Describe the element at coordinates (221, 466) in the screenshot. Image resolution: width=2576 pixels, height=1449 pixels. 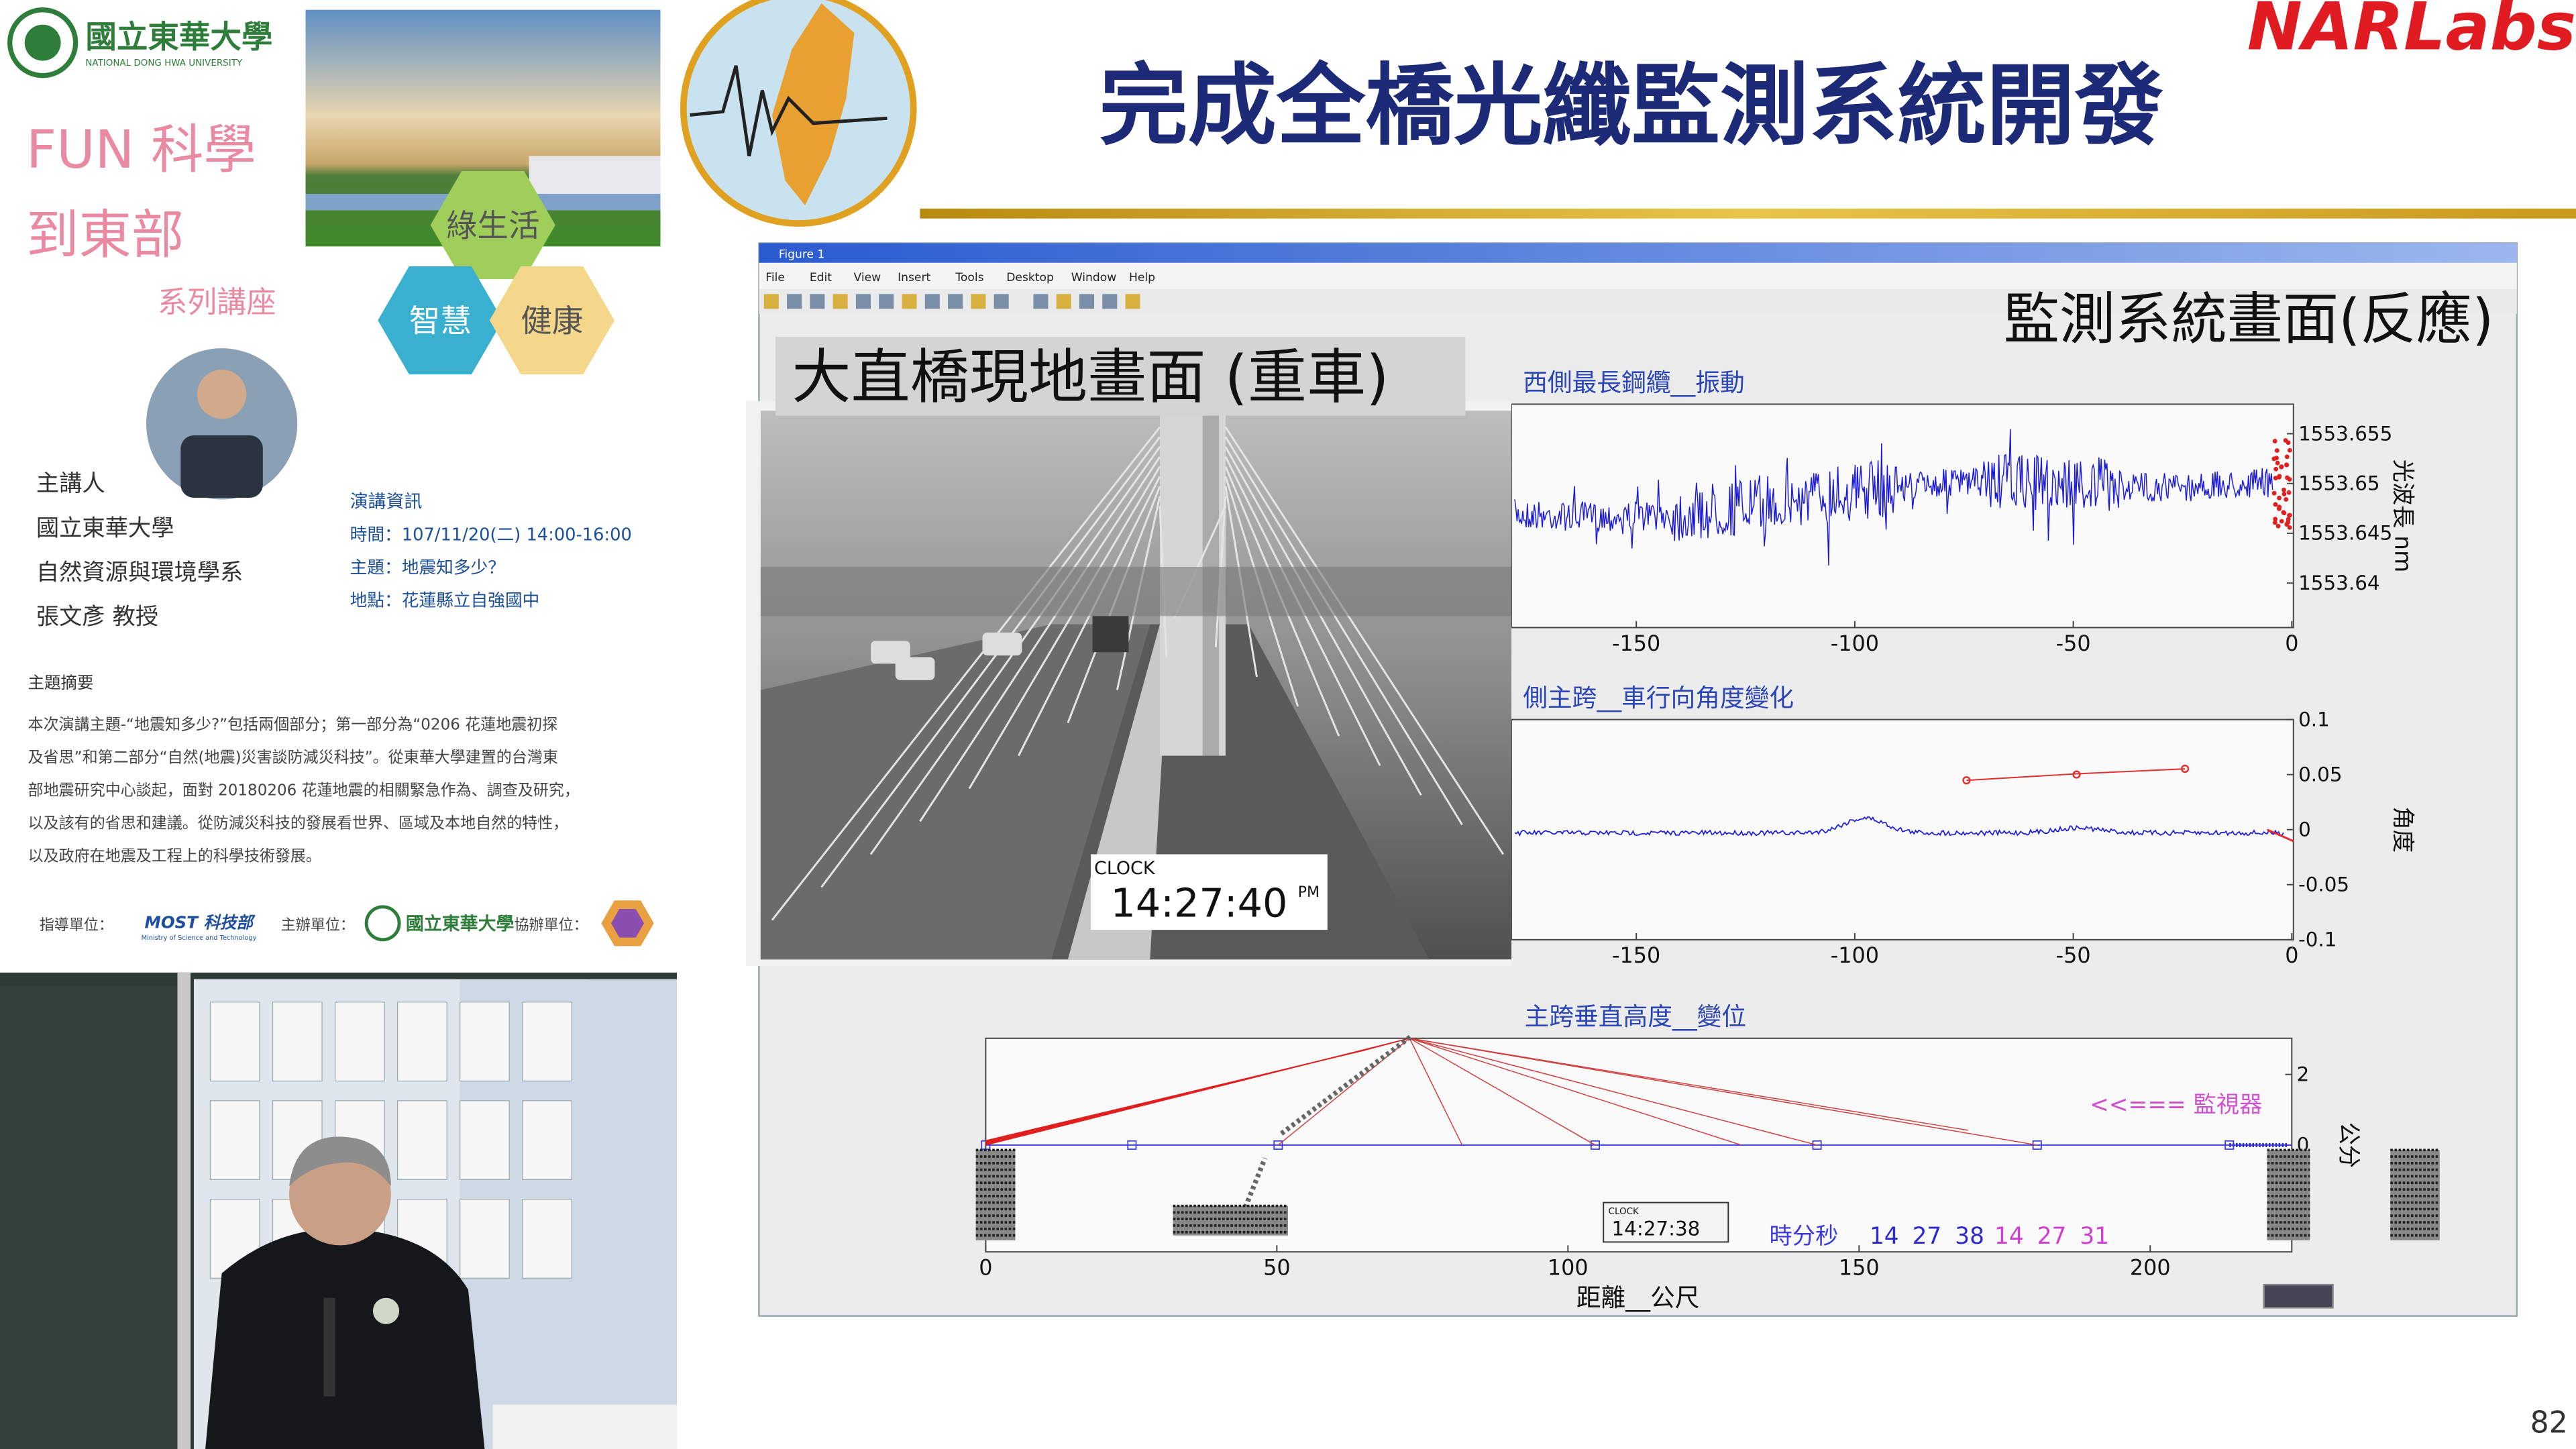
I see `speaker-portrait-body` at that location.